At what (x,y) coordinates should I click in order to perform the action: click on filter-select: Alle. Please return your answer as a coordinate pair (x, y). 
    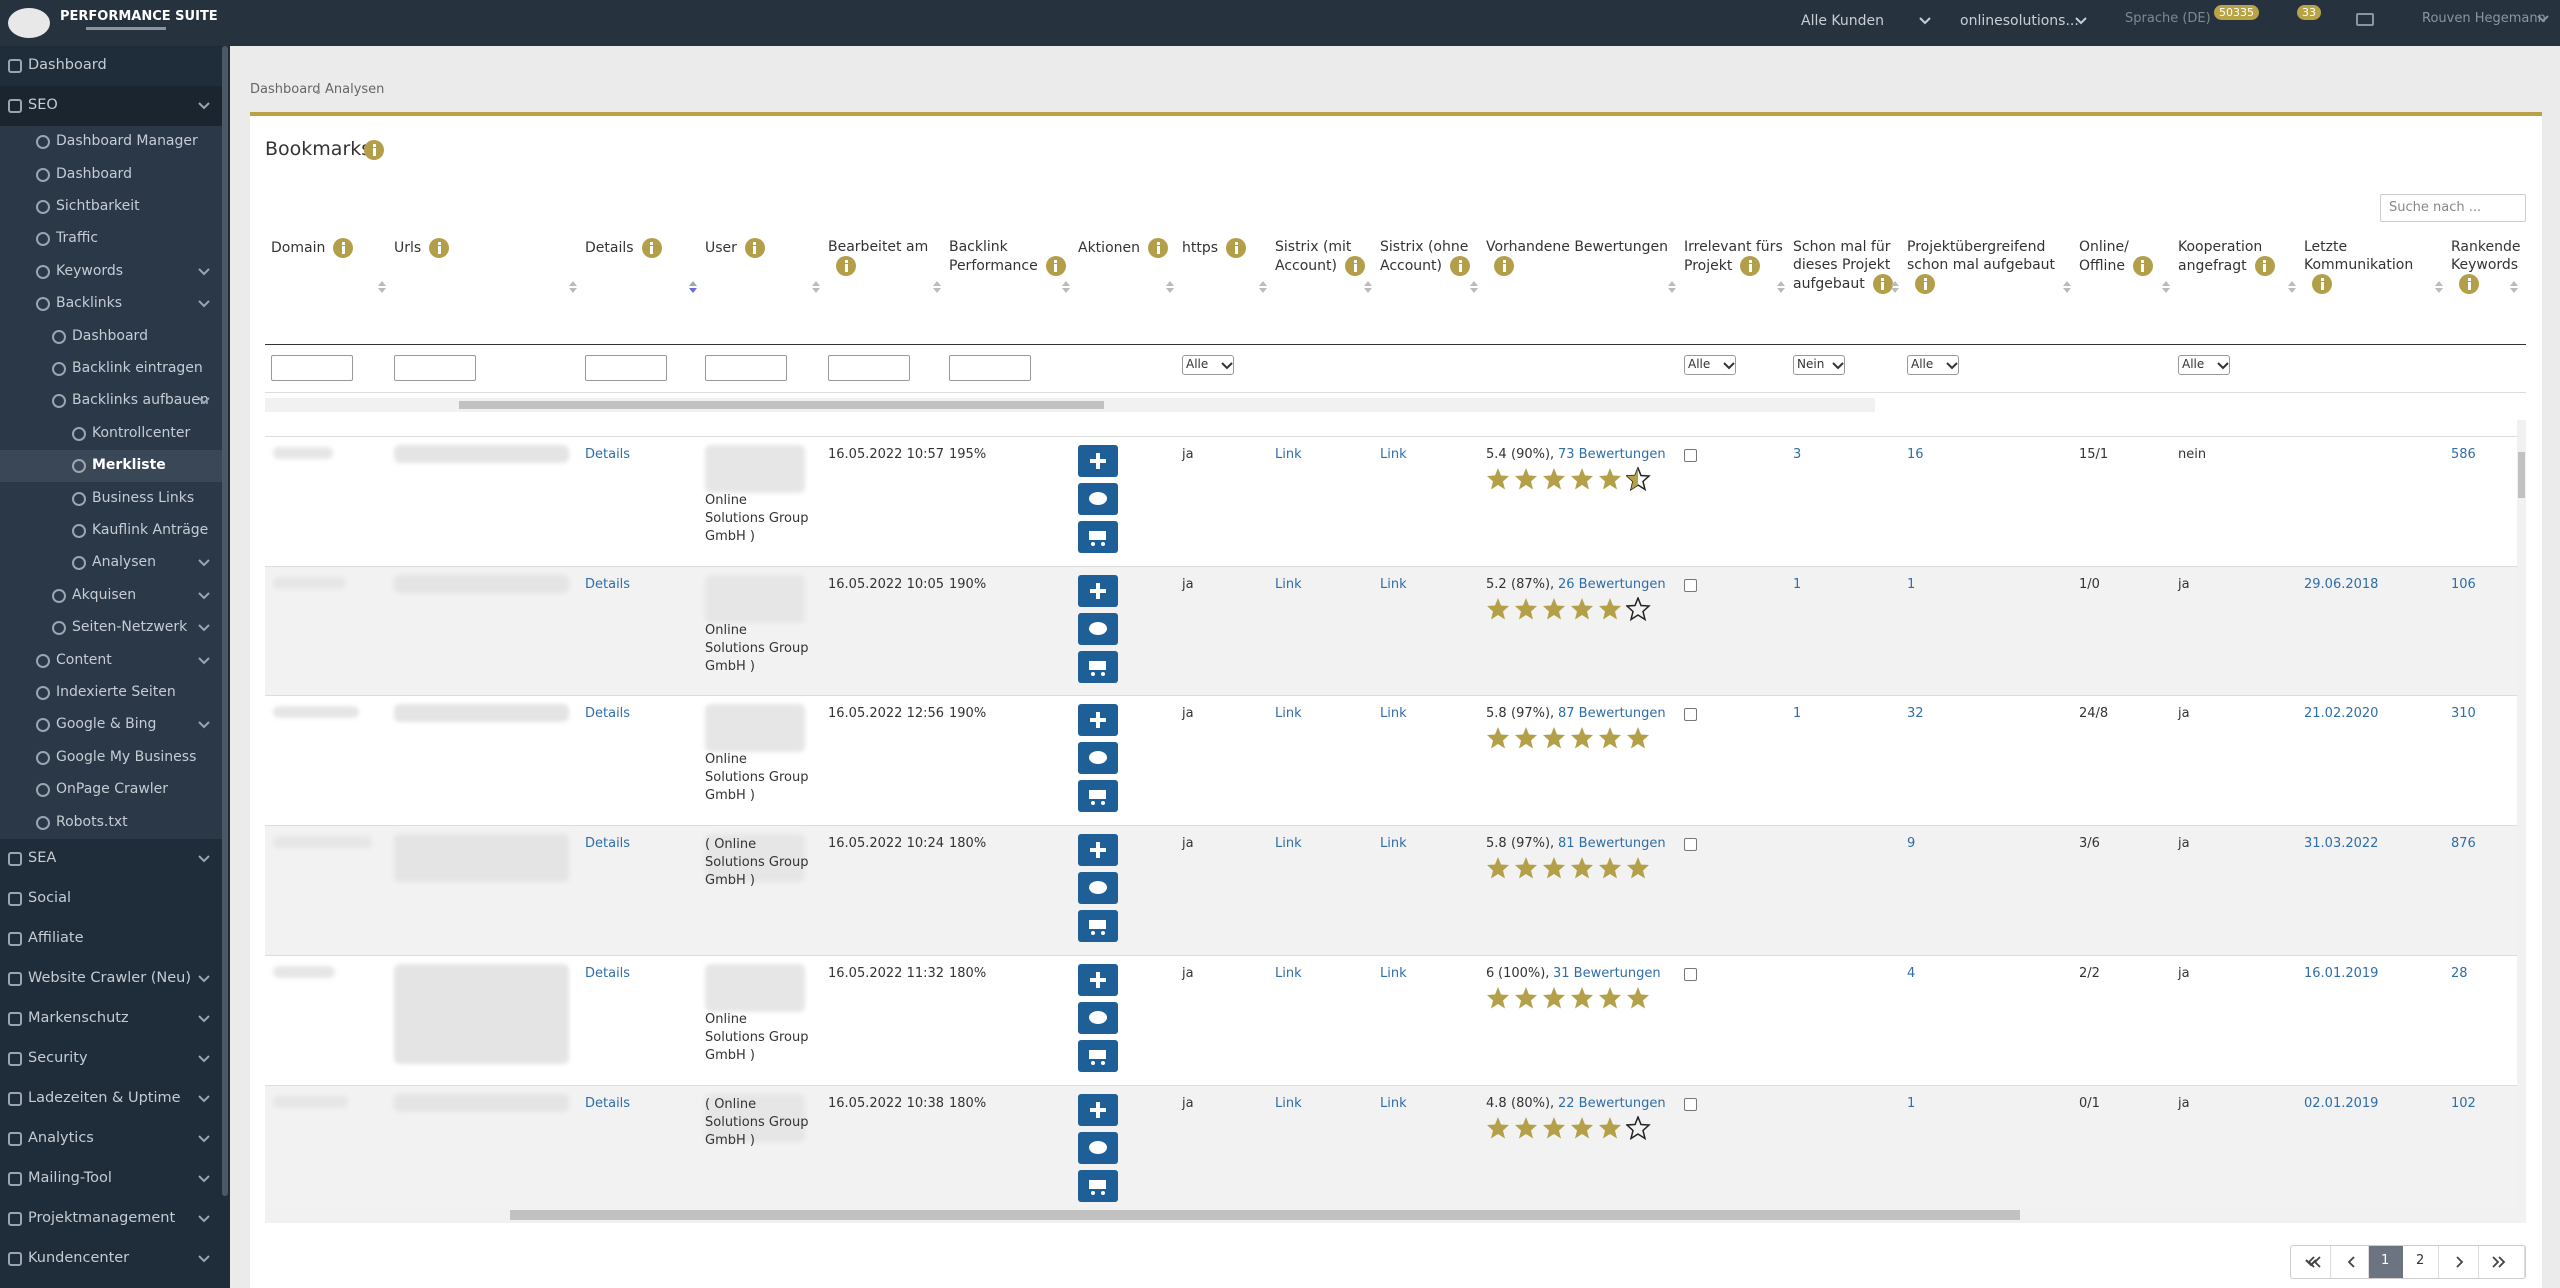
    Looking at the image, I should click on (2204, 365).